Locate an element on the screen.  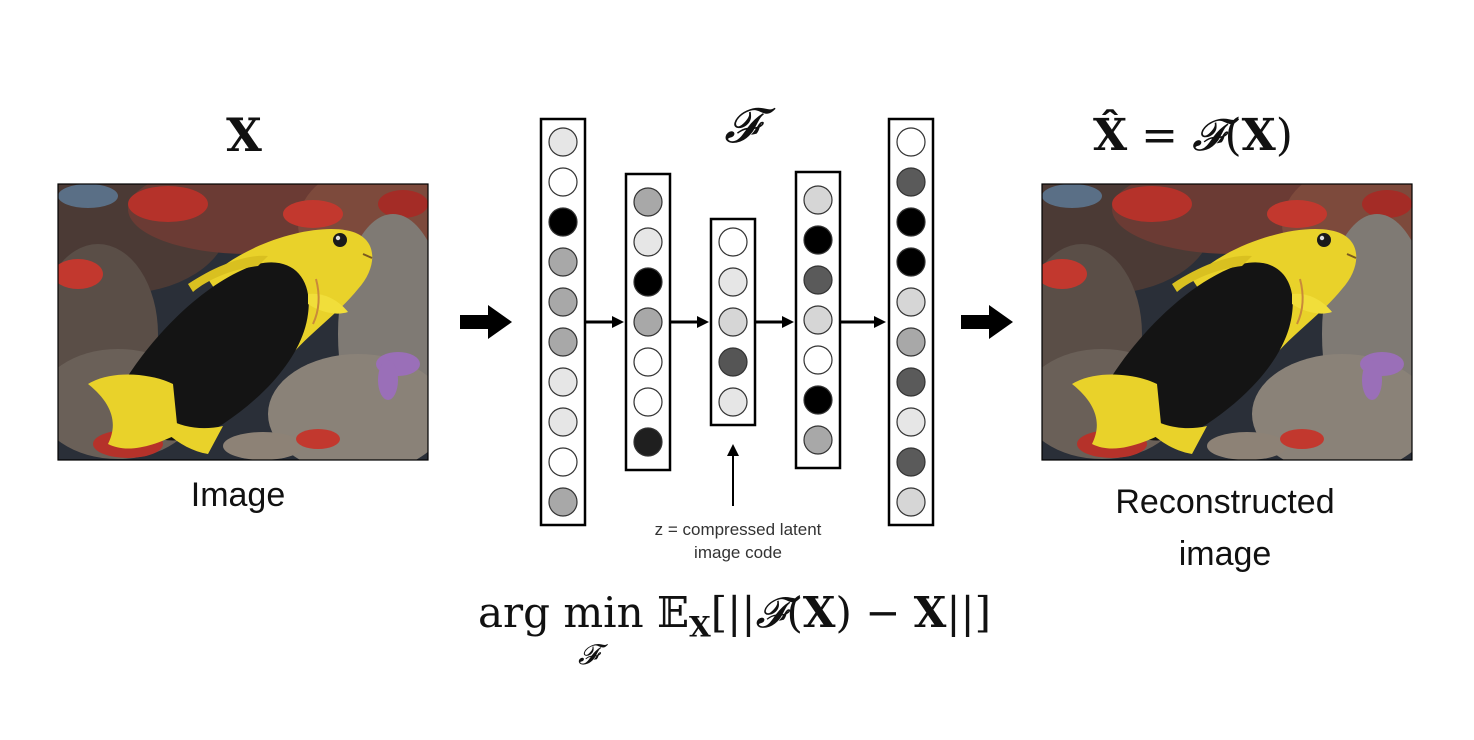
reconstructed-image-caption: Reconstructed image is located at coordinates (1225, 528).